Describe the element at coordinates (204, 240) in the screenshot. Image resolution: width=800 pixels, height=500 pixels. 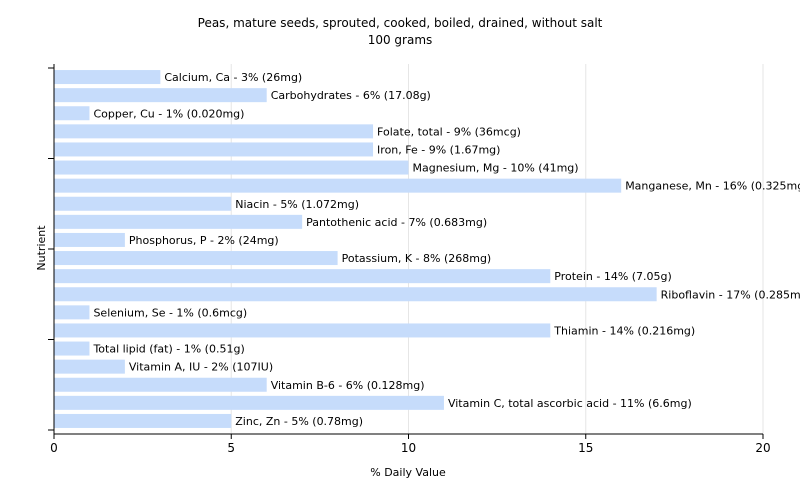
I see `bar-label: Phosphorus, P - 2% (24mg)` at that location.